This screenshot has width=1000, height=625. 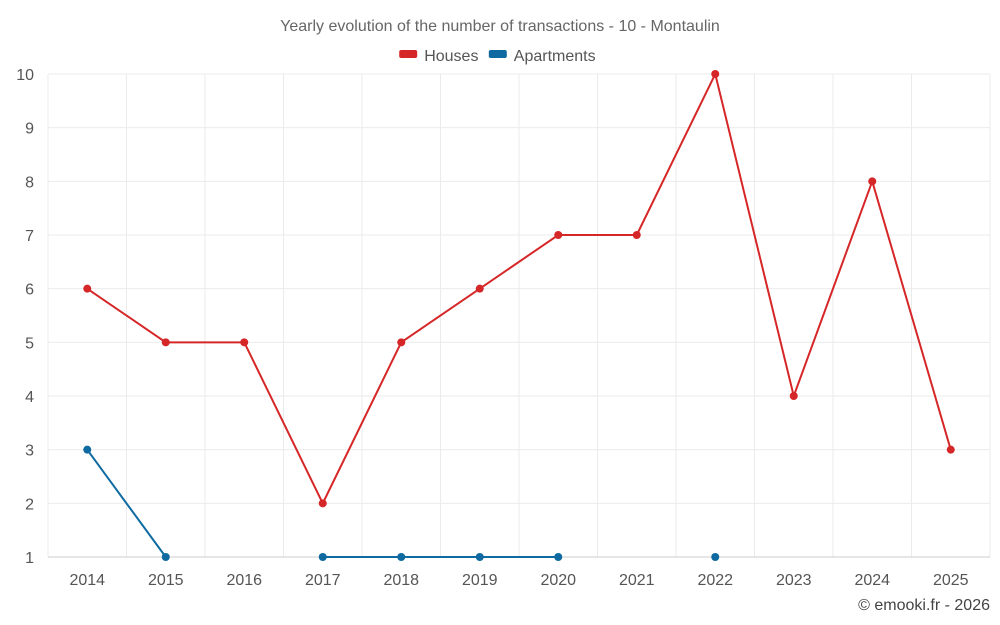 I want to click on x-tick-label: 2021, so click(x=637, y=580).